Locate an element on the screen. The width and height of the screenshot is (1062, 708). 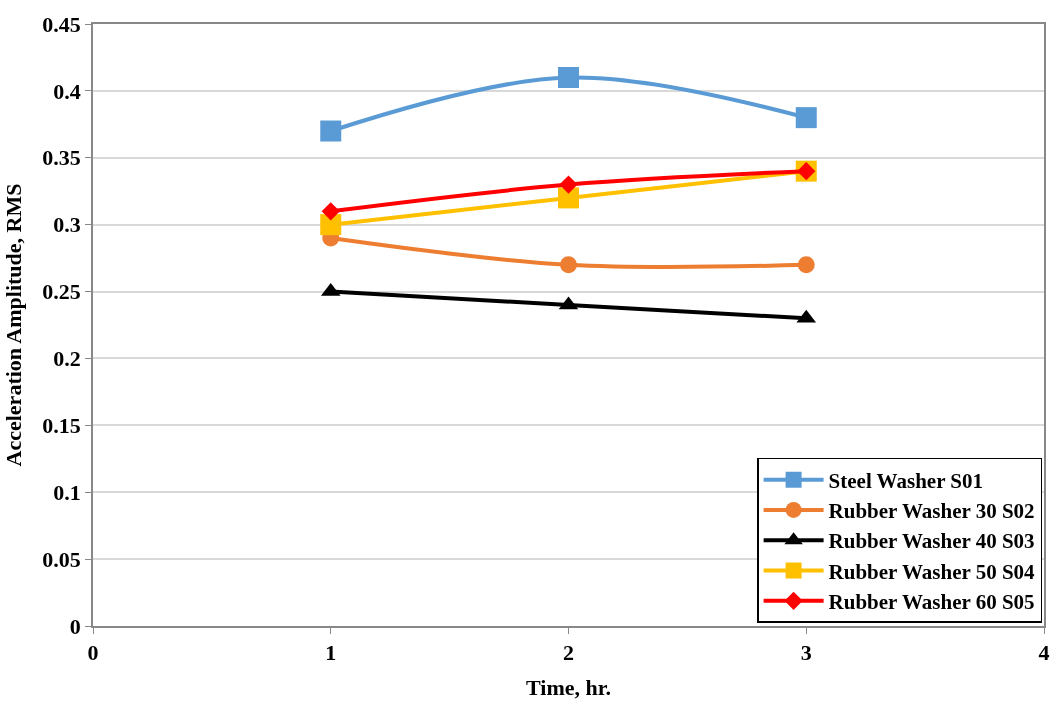
x-tick-label: 3 is located at coordinates (806, 653).